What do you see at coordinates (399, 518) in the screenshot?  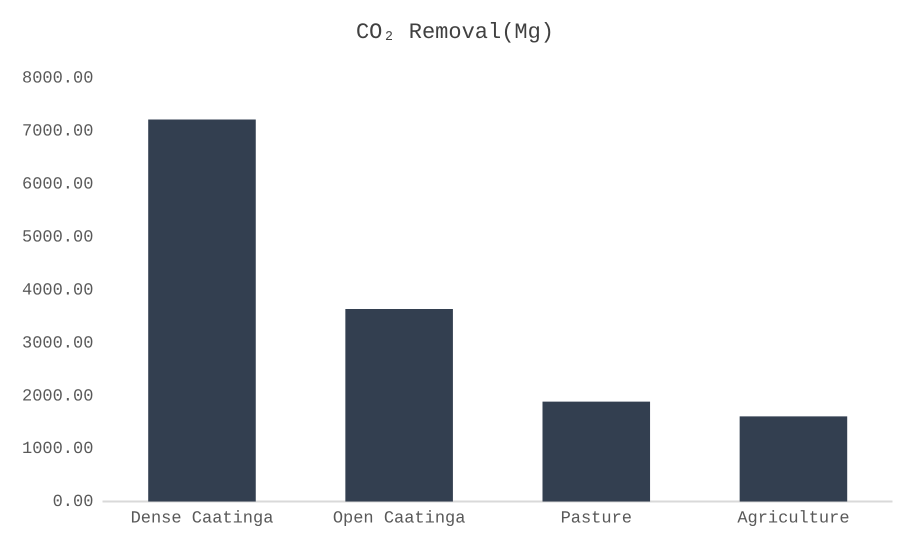 I see `x-tick-label: Open Caatinga` at bounding box center [399, 518].